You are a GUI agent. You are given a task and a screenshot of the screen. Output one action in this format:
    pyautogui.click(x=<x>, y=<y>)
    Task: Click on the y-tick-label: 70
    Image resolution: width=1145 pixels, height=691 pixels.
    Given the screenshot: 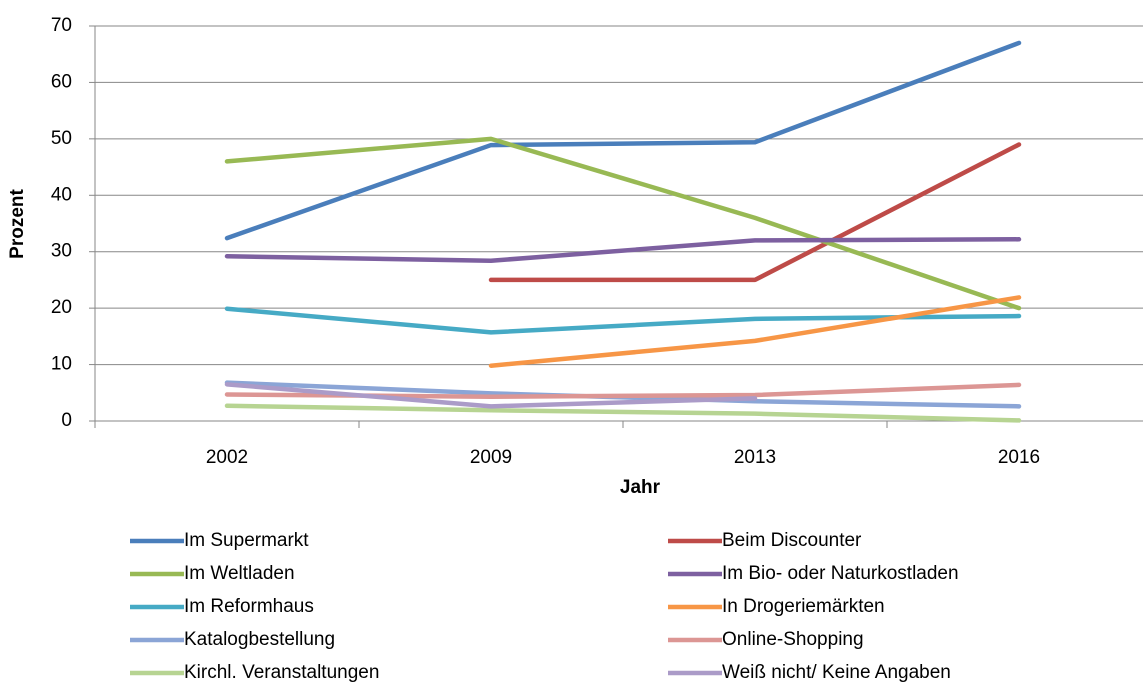 What is the action you would take?
    pyautogui.click(x=61, y=25)
    